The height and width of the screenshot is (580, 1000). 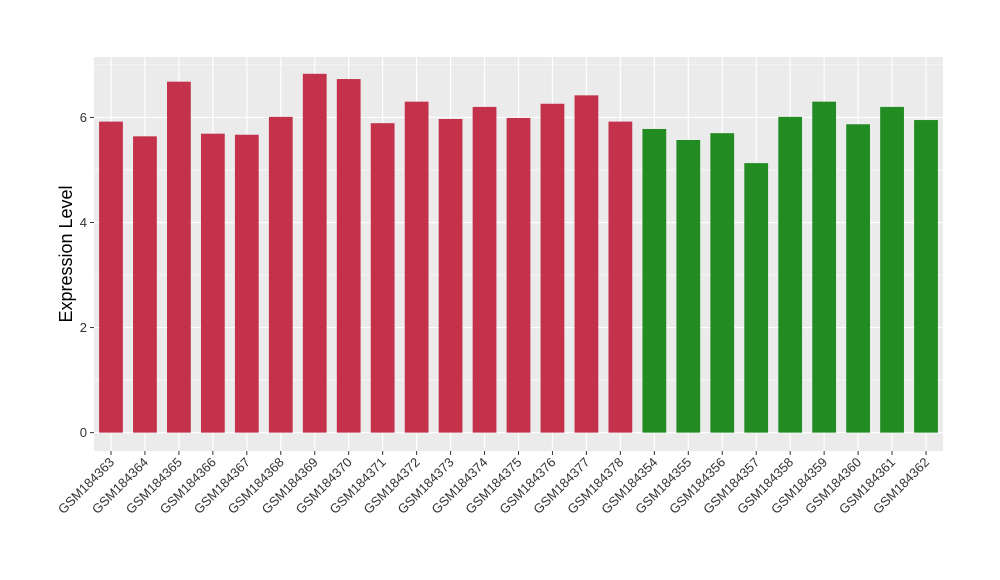 I want to click on bar-GSM184355, so click(x=688, y=286).